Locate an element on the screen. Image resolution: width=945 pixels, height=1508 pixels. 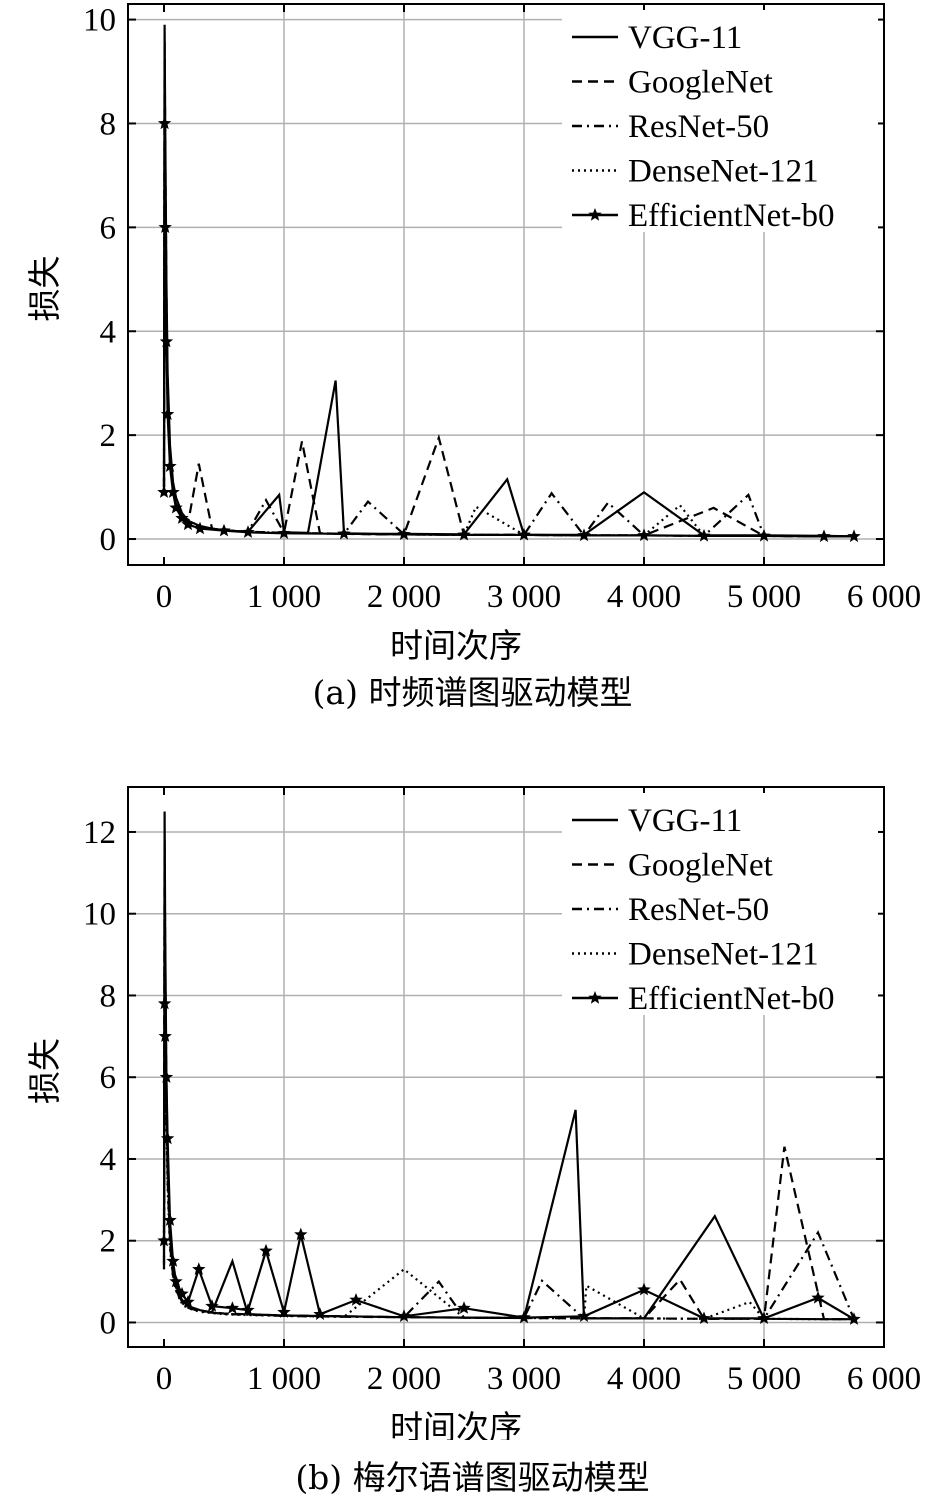
x-tick-label: 0 is located at coordinates (164, 1379).